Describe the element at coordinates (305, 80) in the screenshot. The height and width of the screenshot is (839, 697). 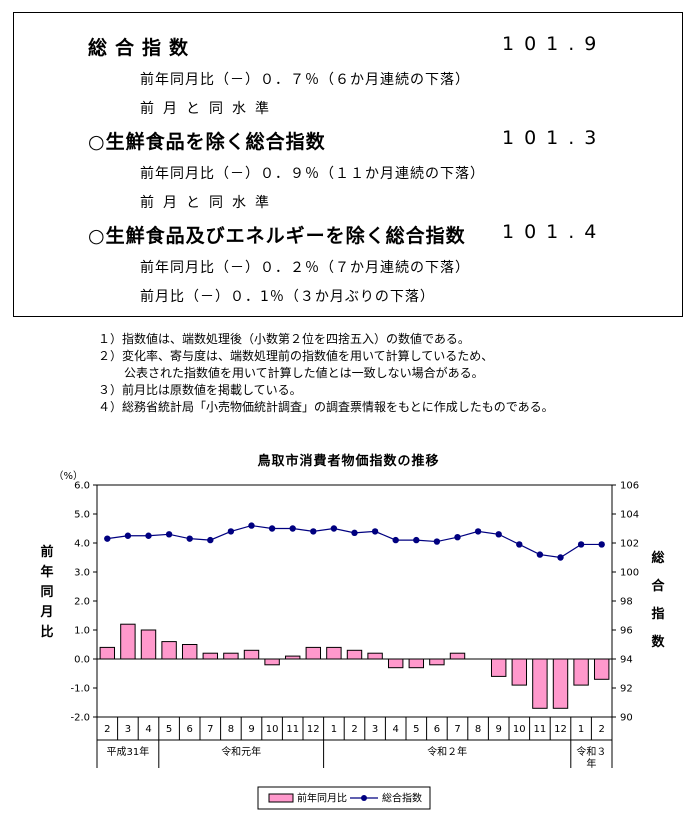
I see `total-index-yoy: 前年同月比（－）０．７％（６か月連続の下落）` at that location.